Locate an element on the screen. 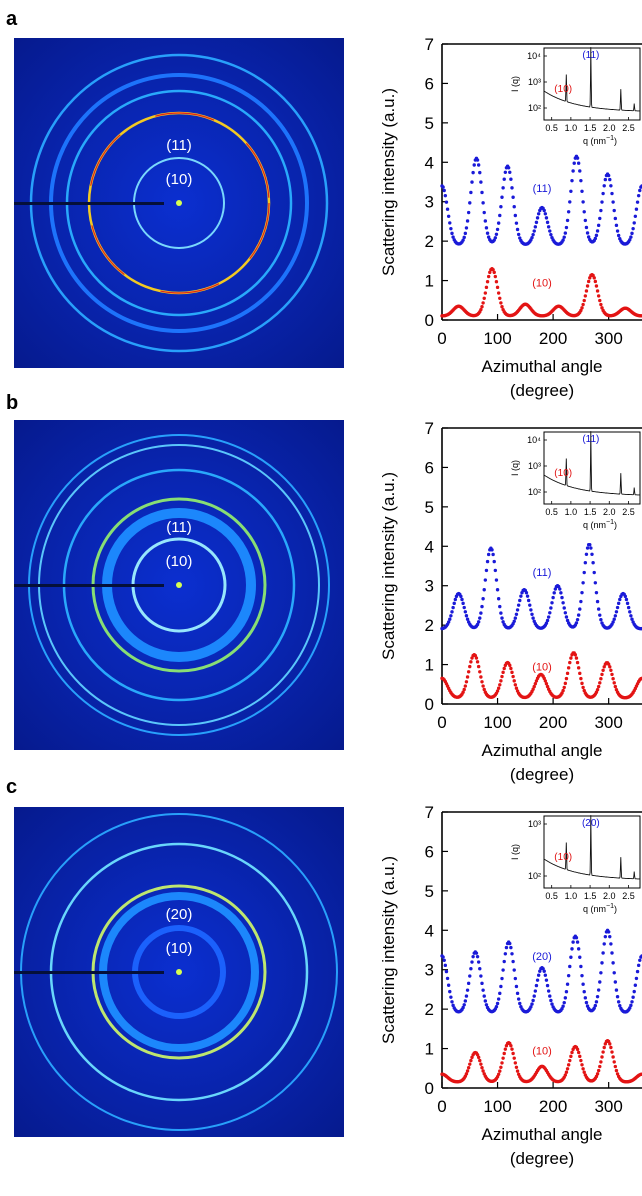 The image size is (642, 1196). saxs-image-a: (11) (10) is located at coordinates (179, 203).